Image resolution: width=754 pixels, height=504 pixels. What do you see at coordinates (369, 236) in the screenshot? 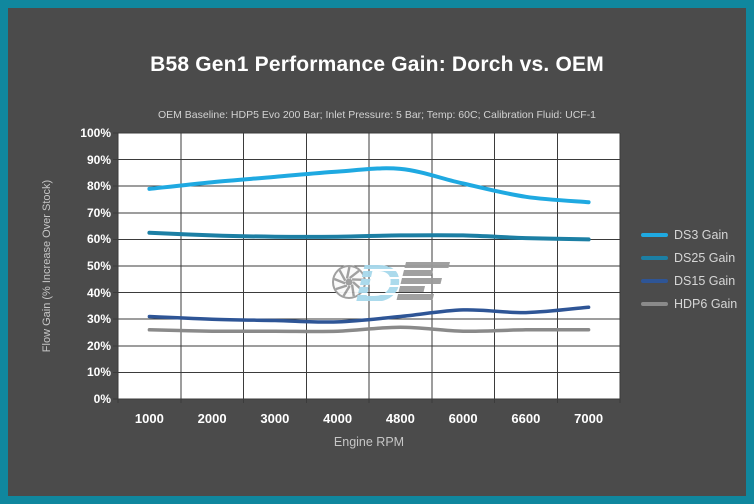
I see `series-line-ds25-gain` at bounding box center [369, 236].